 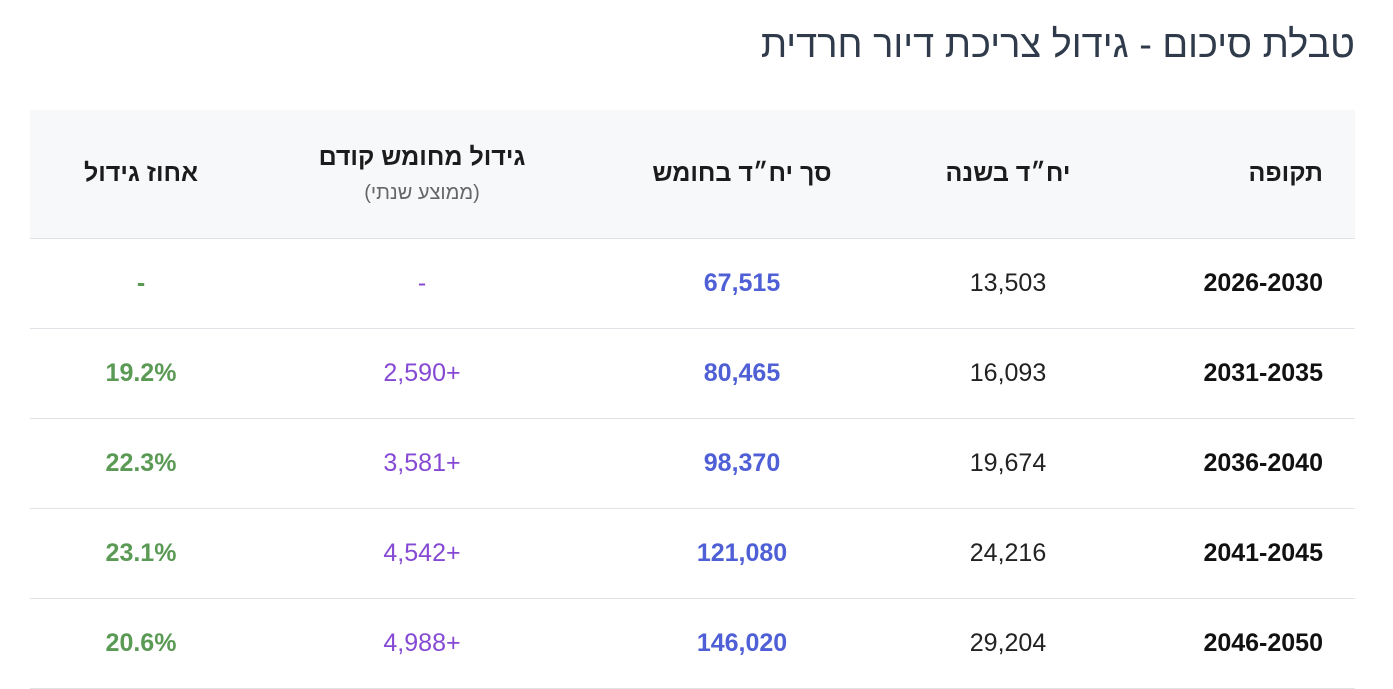 What do you see at coordinates (692, 643) in the screenshot?
I see `table-row: 2046-2050 29,204 146,020 +4,988 20.6%` at bounding box center [692, 643].